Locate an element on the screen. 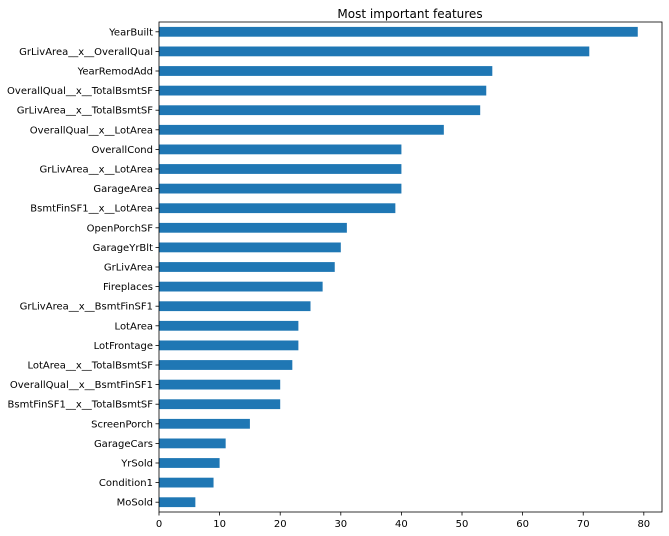 The image size is (669, 536). x-axis-ticks: 0 10 20 30 40 50 60 70 80 is located at coordinates (403, 521).